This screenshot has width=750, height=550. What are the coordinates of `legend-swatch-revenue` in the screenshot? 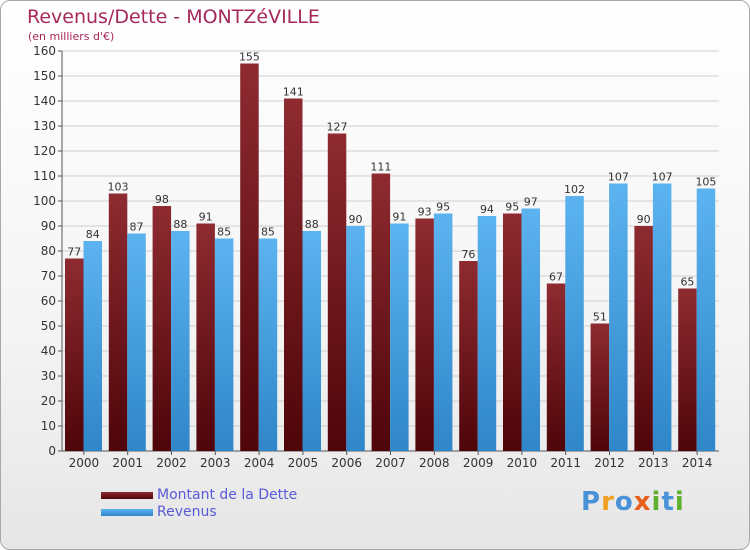 It's located at (127, 512).